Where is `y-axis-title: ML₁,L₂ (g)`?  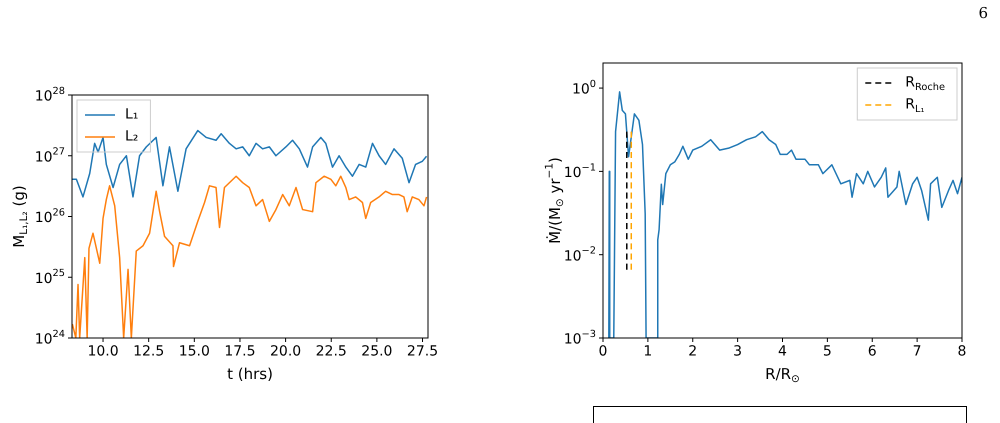 y-axis-title: ML₁,L₂ (g) is located at coordinates (20, 216).